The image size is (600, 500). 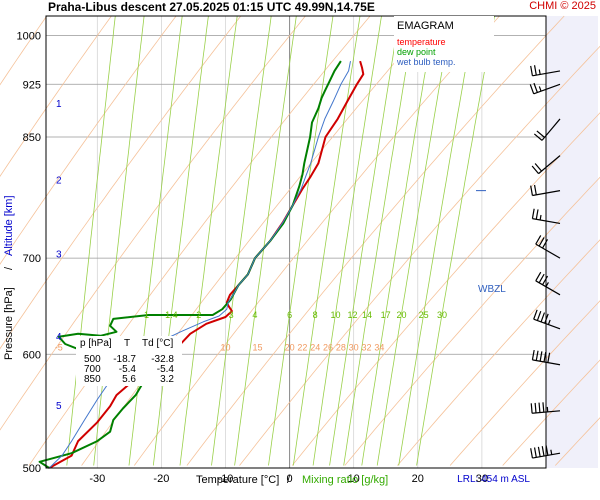 I want to click on y-tick-label: 925, so click(x=32, y=85).